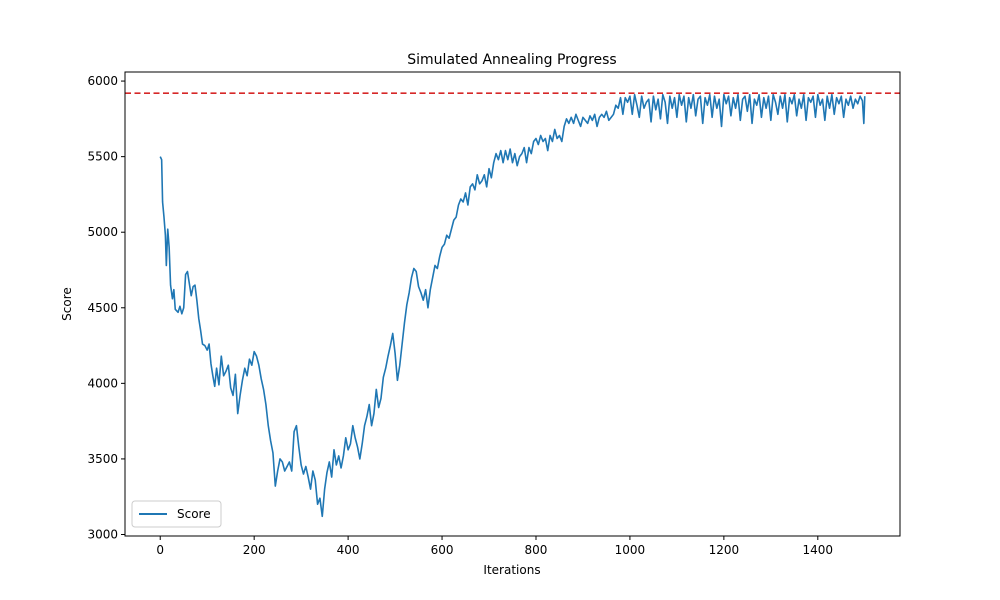  Describe the element at coordinates (194, 514) in the screenshot. I see `legend-label: Score` at that location.